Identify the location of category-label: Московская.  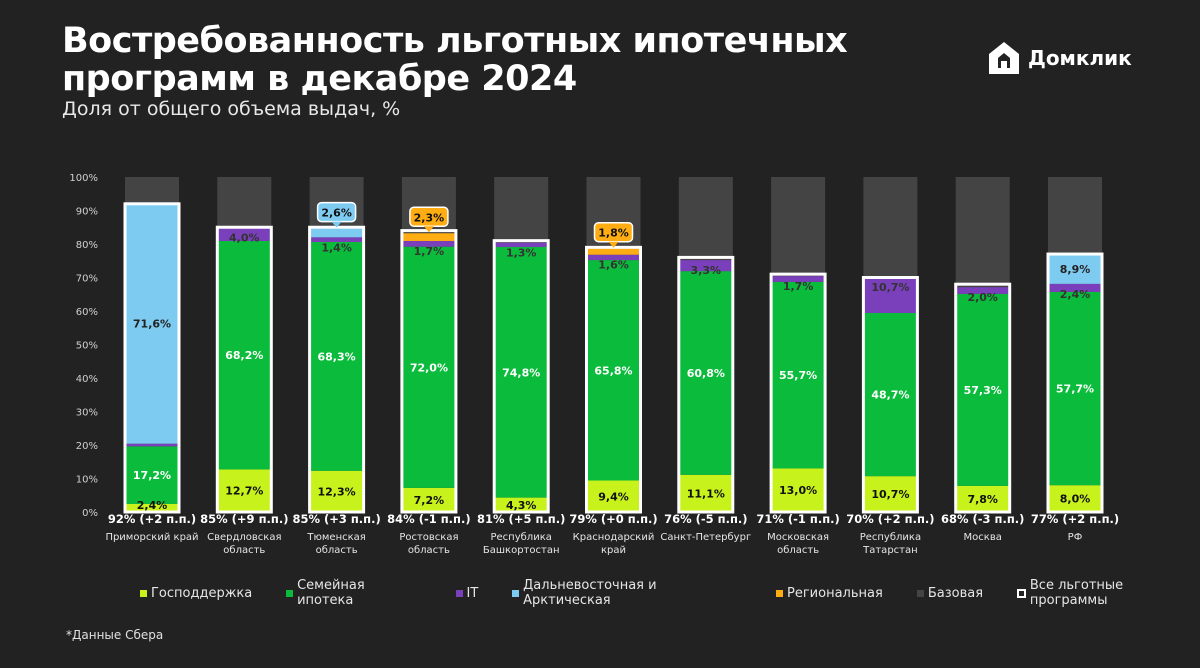
(798, 537).